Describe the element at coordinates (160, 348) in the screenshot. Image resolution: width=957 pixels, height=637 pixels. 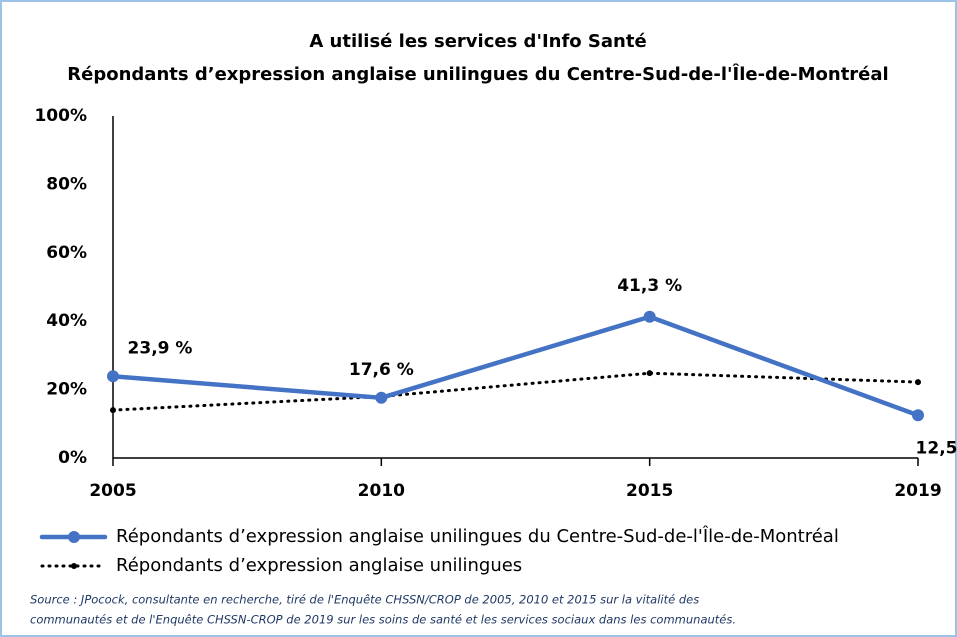
I see `data-label: 23,9 %` at that location.